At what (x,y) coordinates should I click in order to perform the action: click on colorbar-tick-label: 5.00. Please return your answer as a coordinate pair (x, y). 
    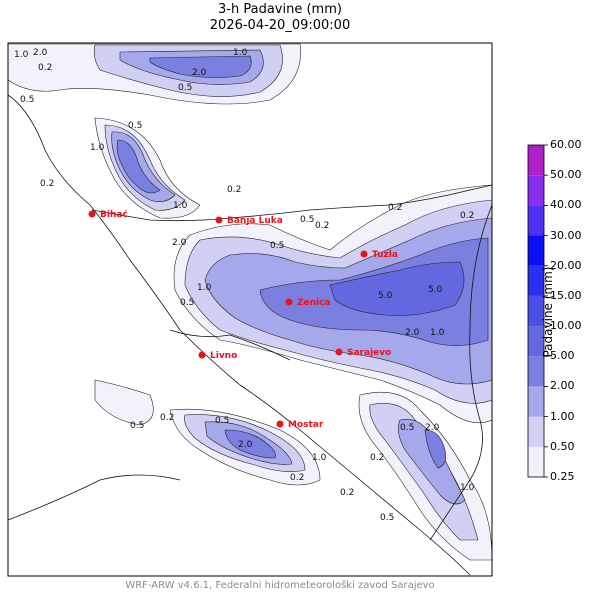
    Looking at the image, I should click on (562, 356).